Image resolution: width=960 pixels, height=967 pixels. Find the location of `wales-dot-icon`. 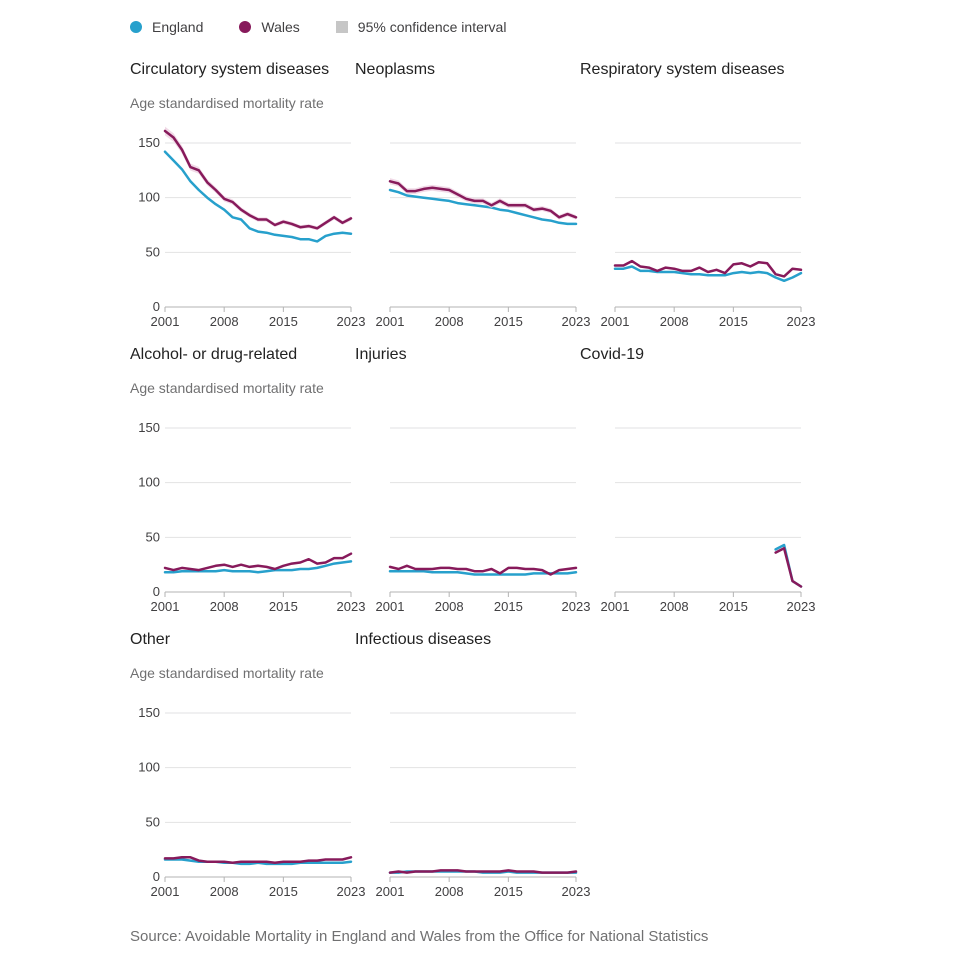

wales-dot-icon is located at coordinates (245, 27).